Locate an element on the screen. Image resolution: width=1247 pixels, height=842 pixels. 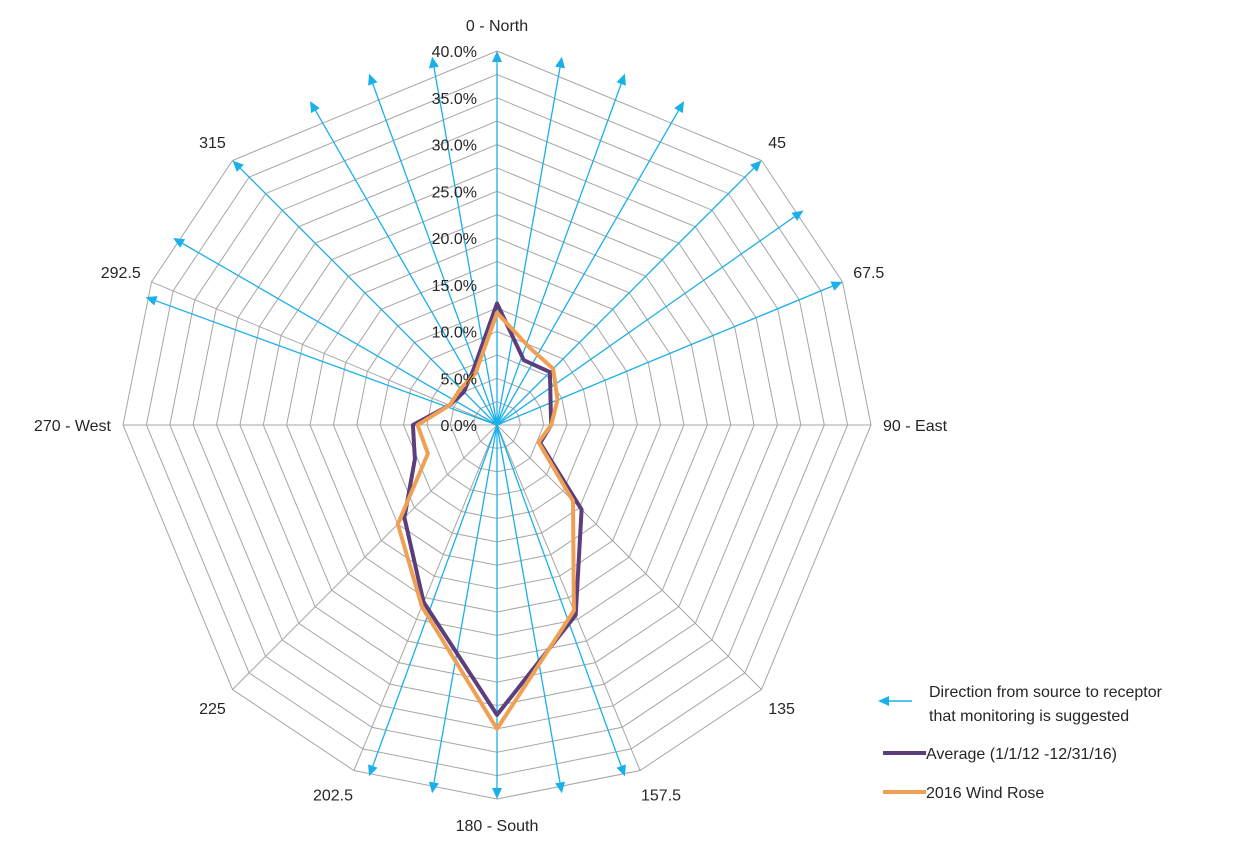
direction-label: 90 - East is located at coordinates (915, 426).